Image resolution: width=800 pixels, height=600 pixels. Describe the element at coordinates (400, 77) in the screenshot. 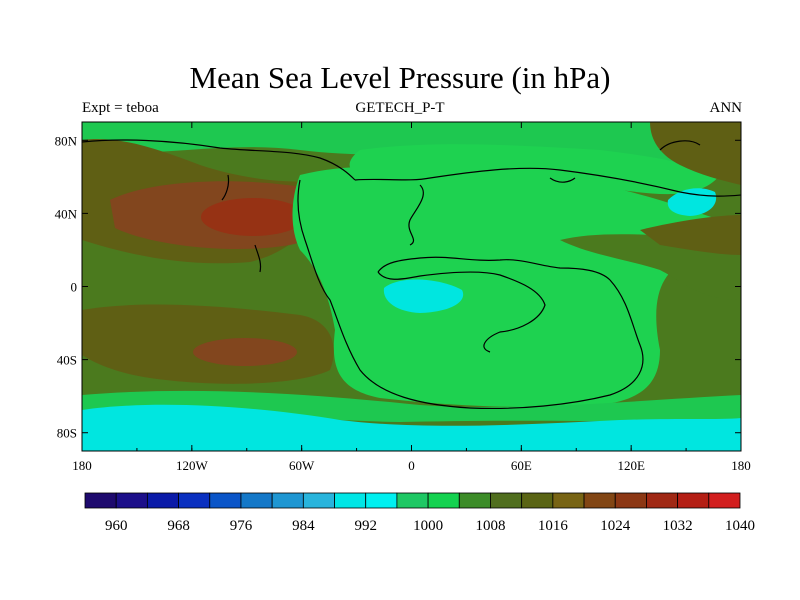

I see `map-title: Mean Sea Level Pressure (in hPa)` at that location.